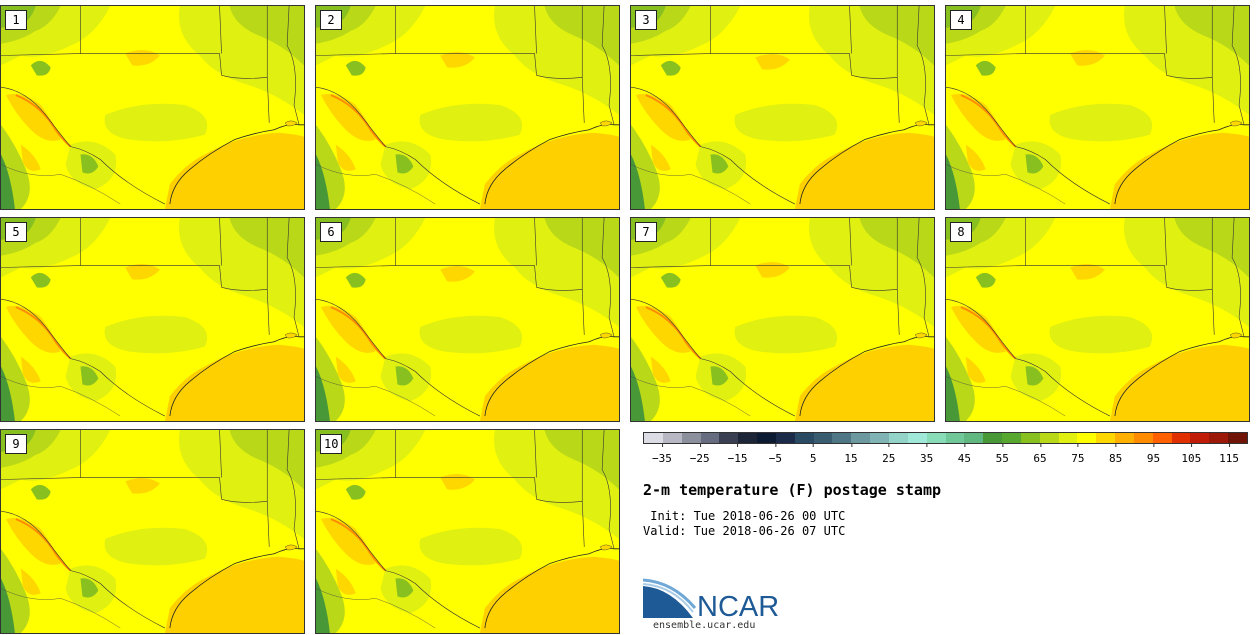  What do you see at coordinates (775, 454) in the screenshot?
I see `colorbar-tick-label: −5` at bounding box center [775, 454].